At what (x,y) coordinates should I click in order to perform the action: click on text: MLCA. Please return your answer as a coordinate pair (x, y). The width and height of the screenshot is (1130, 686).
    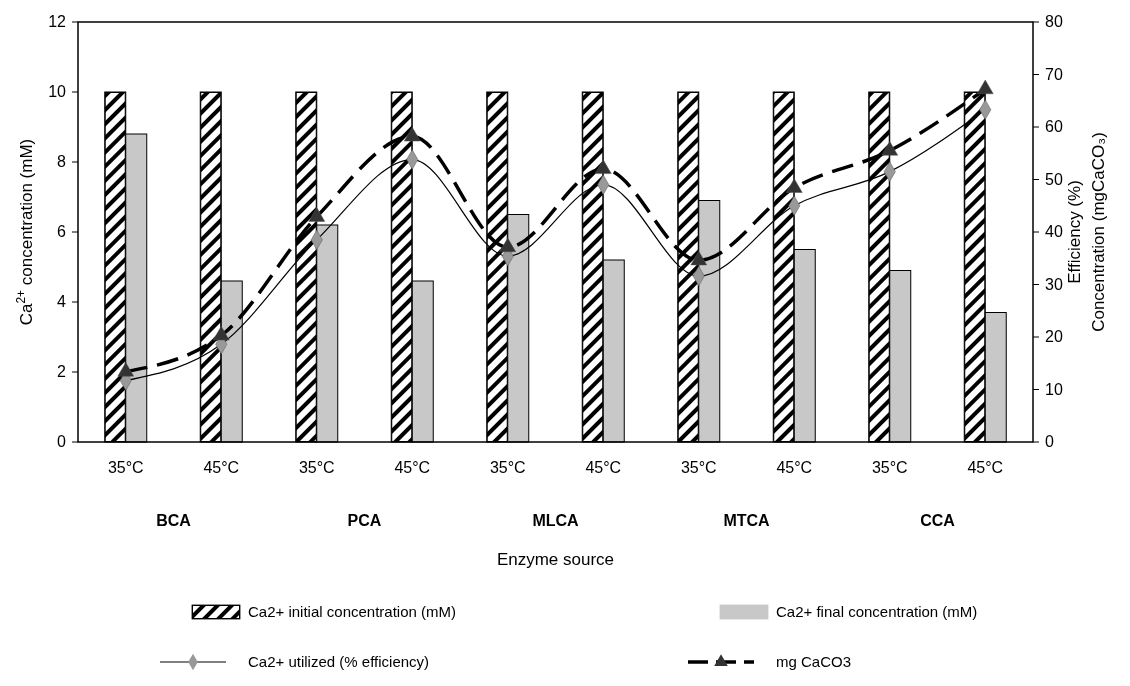
    Looking at the image, I should click on (556, 520).